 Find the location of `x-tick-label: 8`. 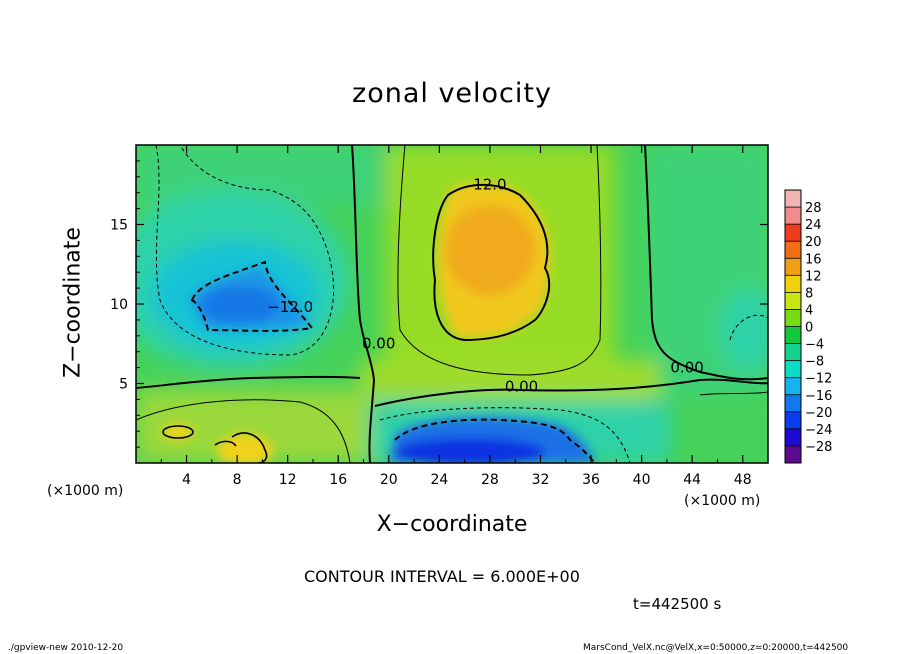

x-tick-label: 8 is located at coordinates (237, 480).